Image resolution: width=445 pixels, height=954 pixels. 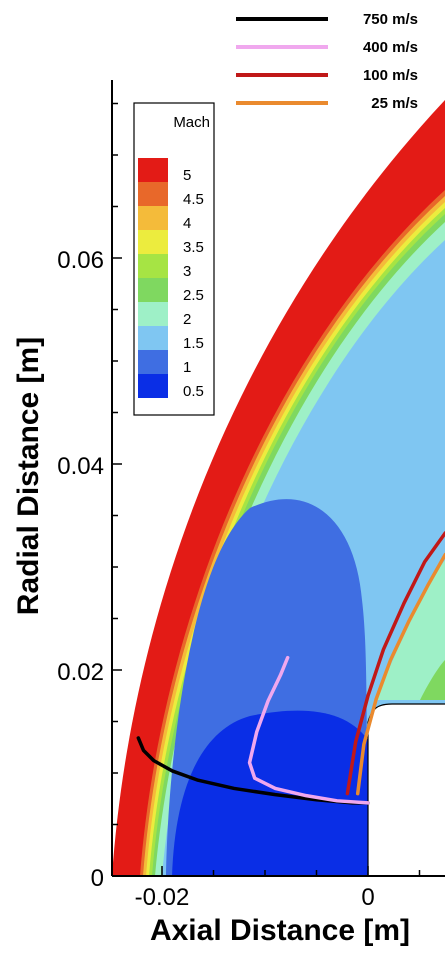 What do you see at coordinates (174, 259) in the screenshot?
I see `mach-colorbar: Mach 5 4.5 4 3.5 3 2.5 2 1.5 1 0.5` at bounding box center [174, 259].